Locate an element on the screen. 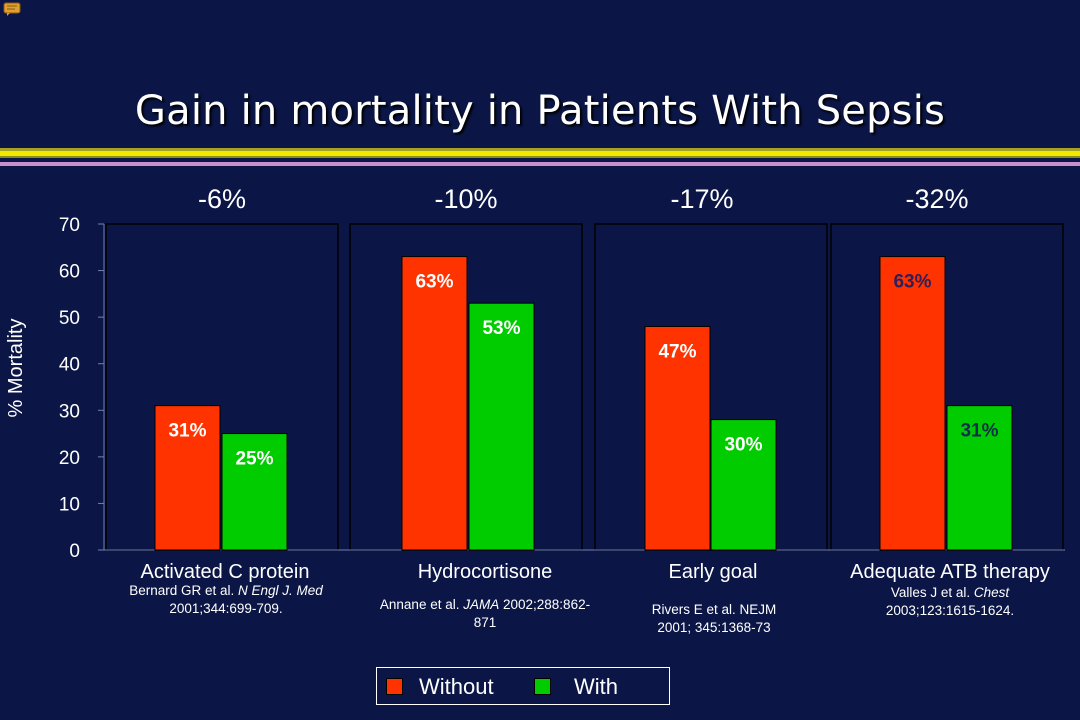 This screenshot has height=720, width=1080. title-rule-olive is located at coordinates (540, 149).